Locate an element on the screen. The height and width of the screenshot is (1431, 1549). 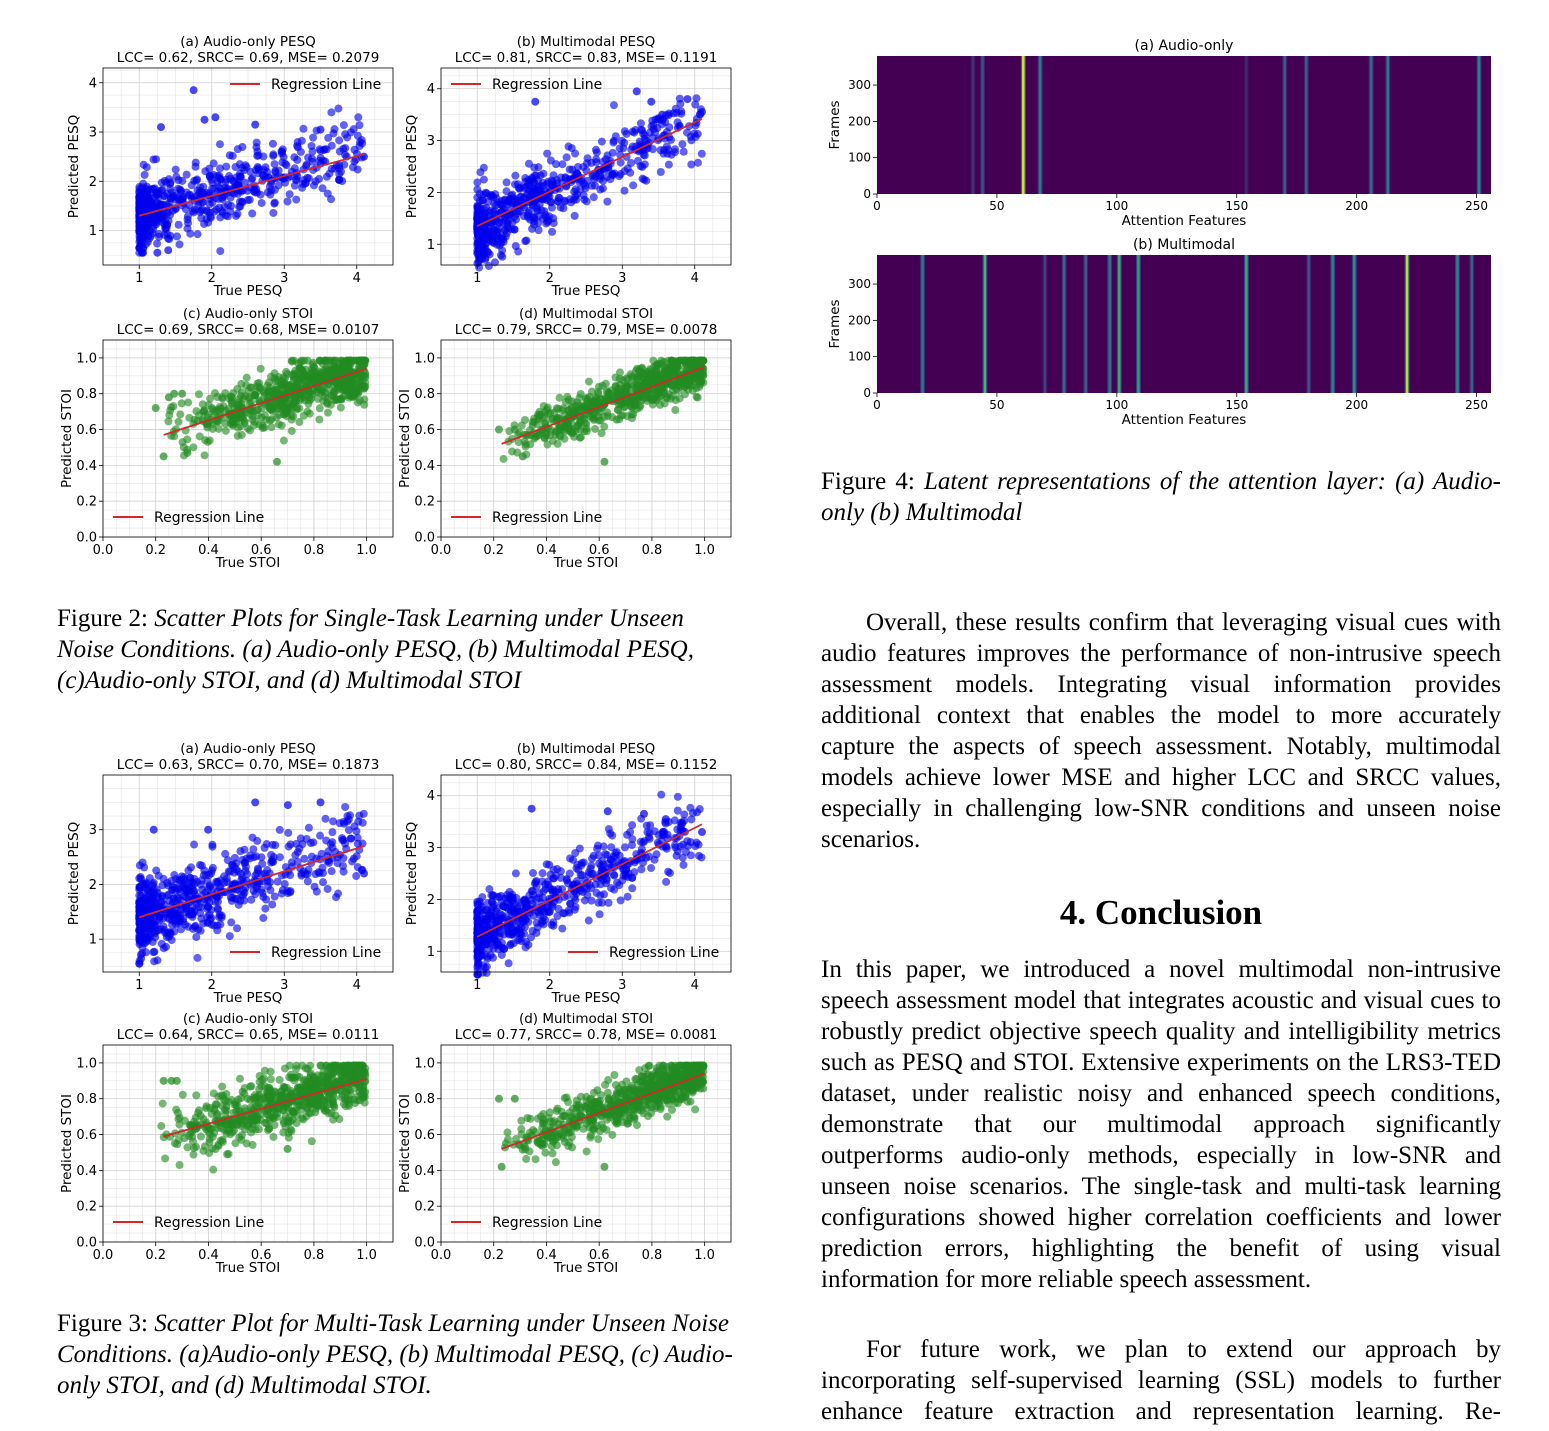
x-tick-label: 3 is located at coordinates (284, 278).